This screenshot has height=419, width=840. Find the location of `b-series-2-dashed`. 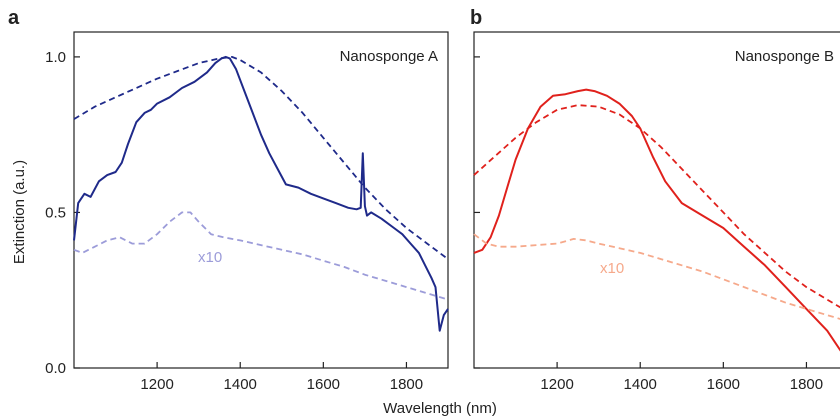

b-series-2-dashed is located at coordinates (656, 276).